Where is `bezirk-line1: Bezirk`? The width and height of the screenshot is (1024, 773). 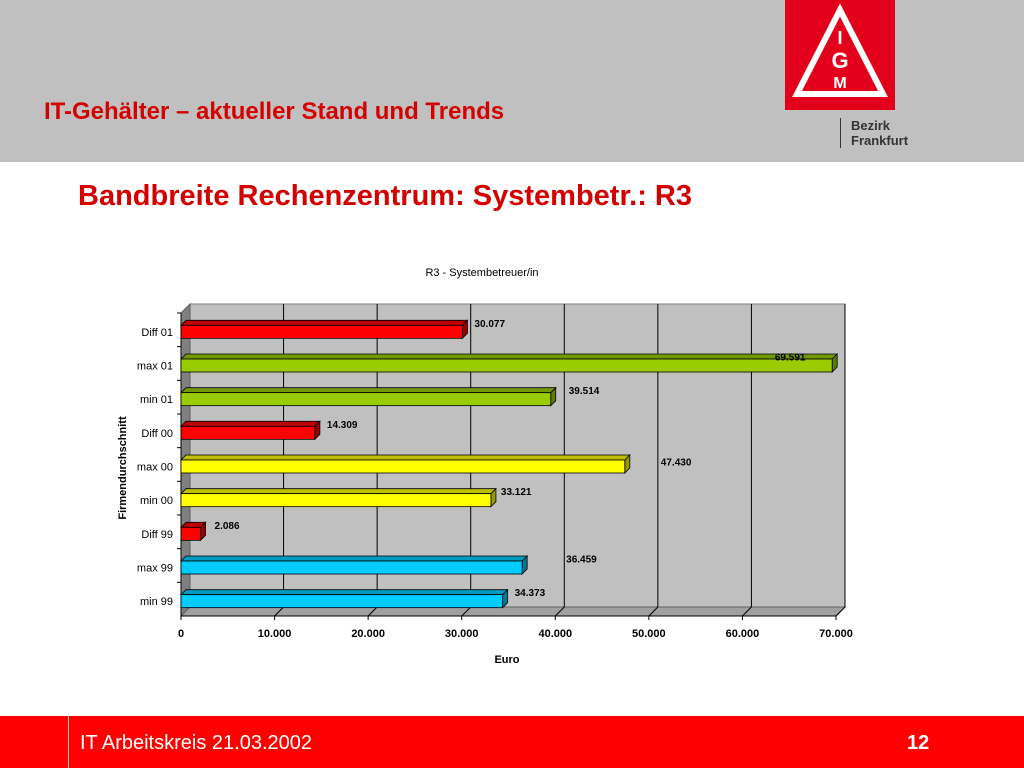 bezirk-line1: Bezirk is located at coordinates (871, 125).